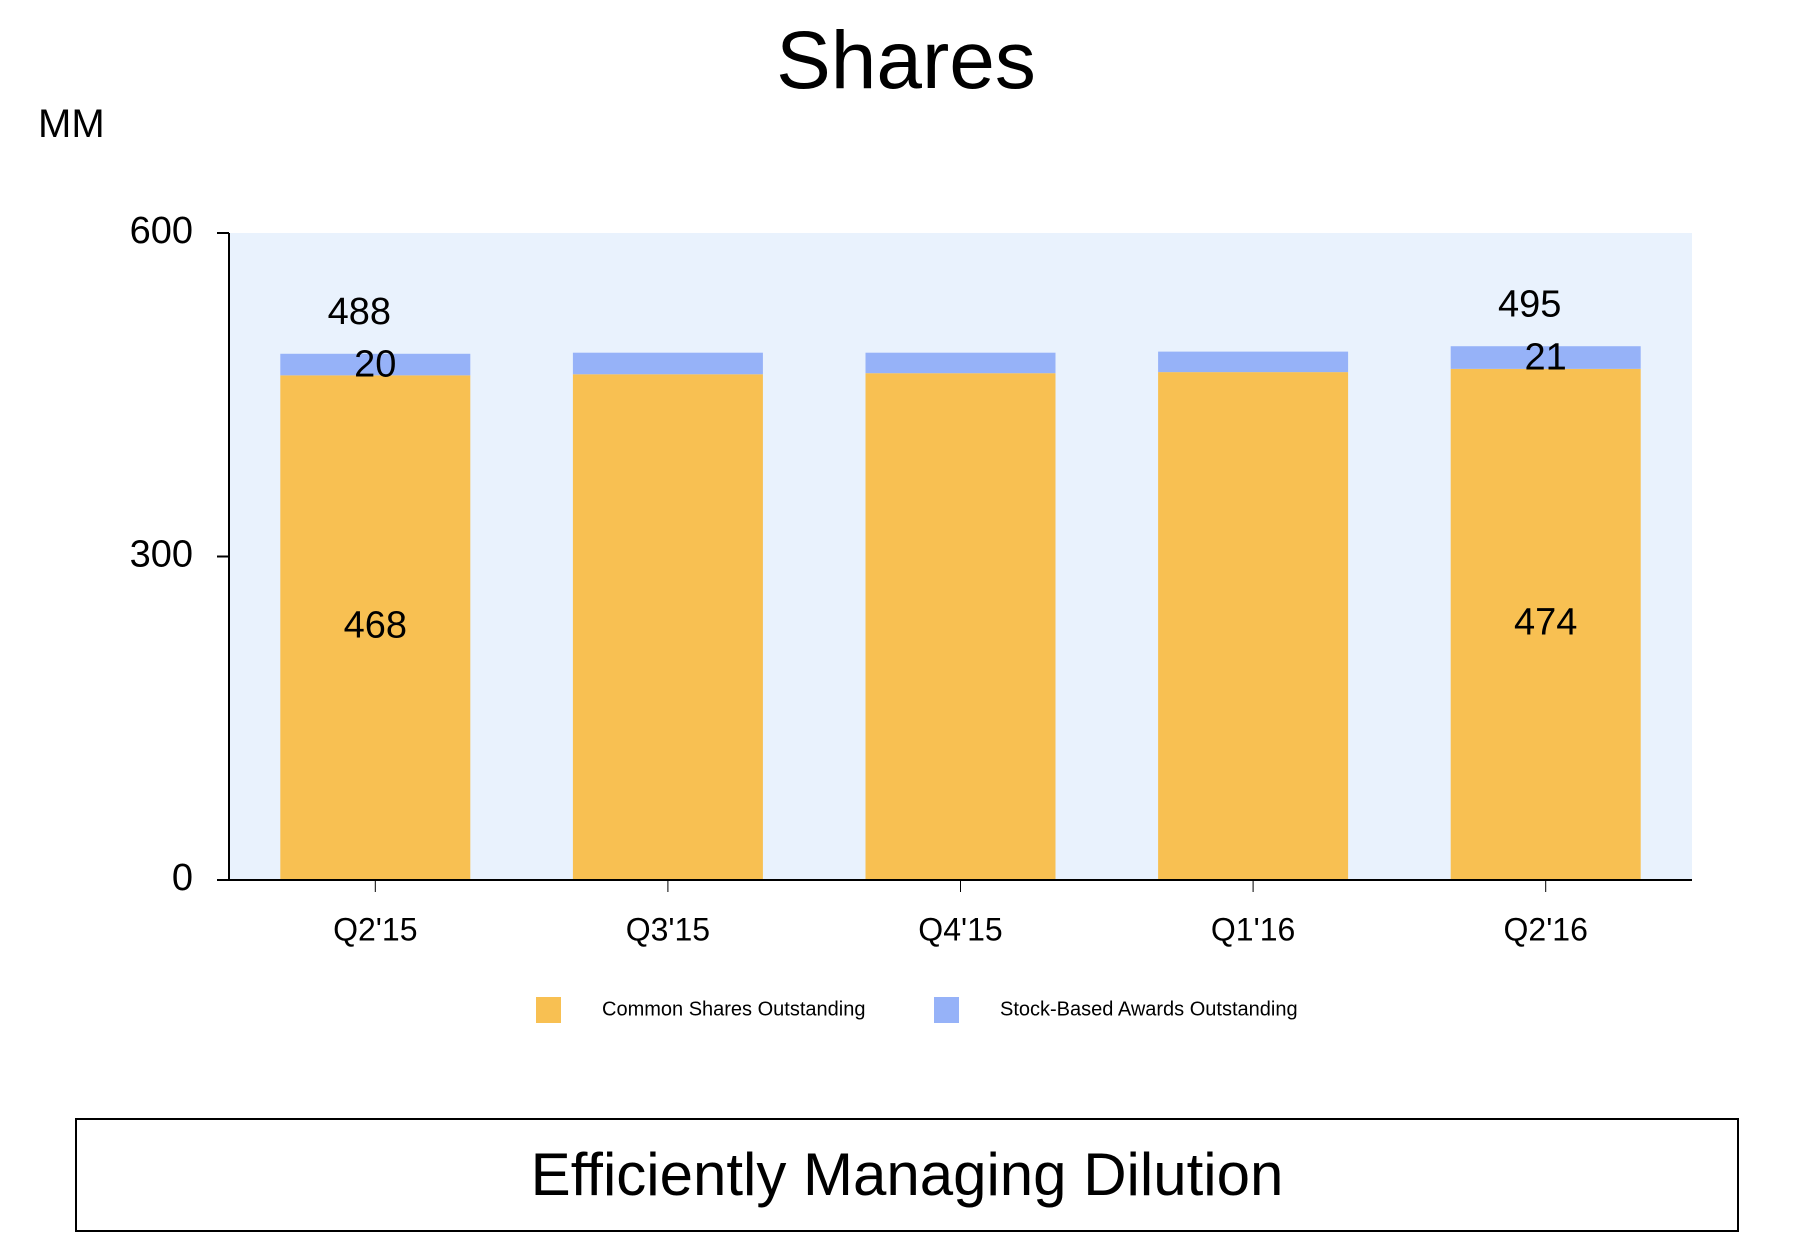  Describe the element at coordinates (668, 929) in the screenshot. I see `x-tick-label: Q3'15` at that location.